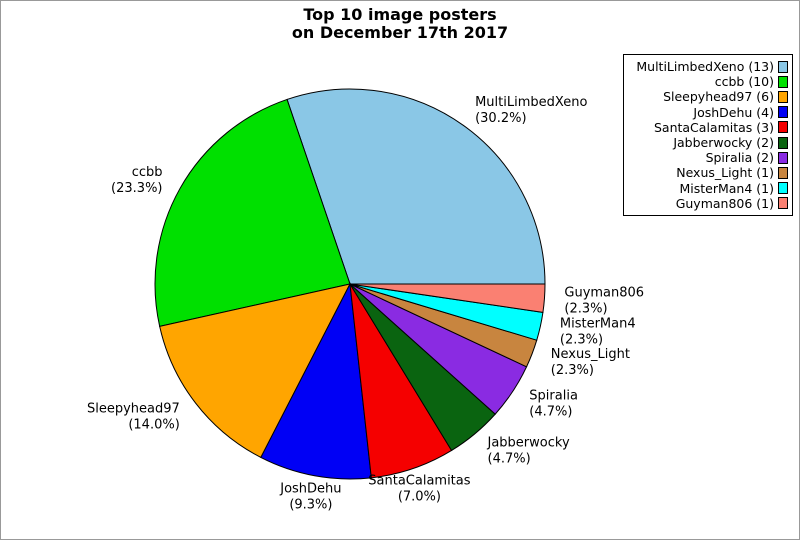 The width and height of the screenshot is (800, 540). I want to click on slice-label-Spiralia: Spiralia (4.7%), so click(553, 404).